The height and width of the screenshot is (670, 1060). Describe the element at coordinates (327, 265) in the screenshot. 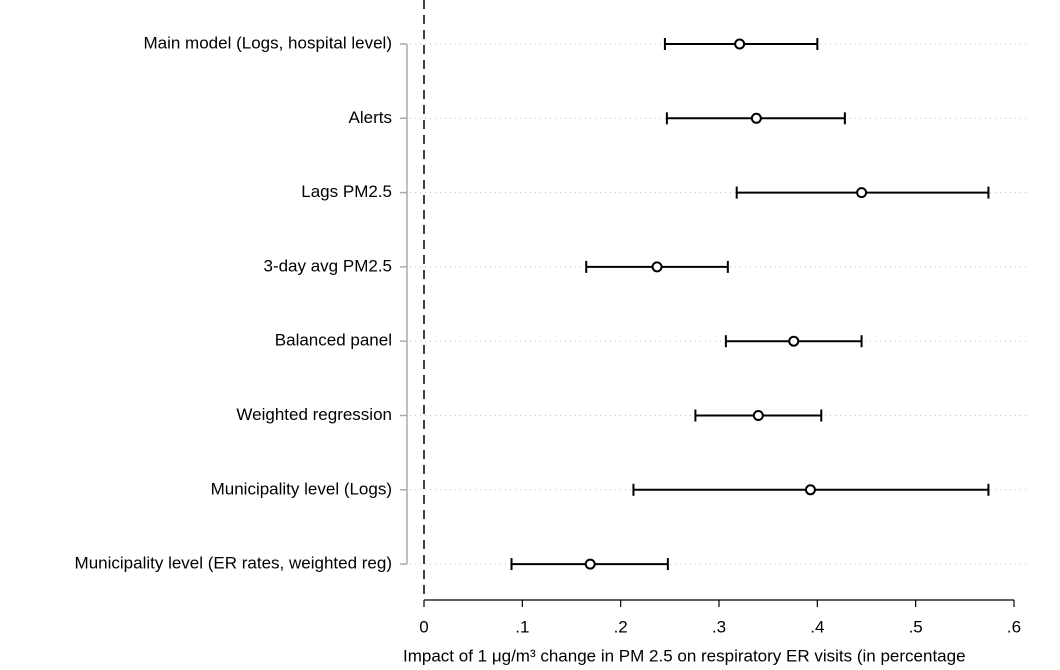

I see `y-tick-label: 3-day avg PM2.5` at that location.